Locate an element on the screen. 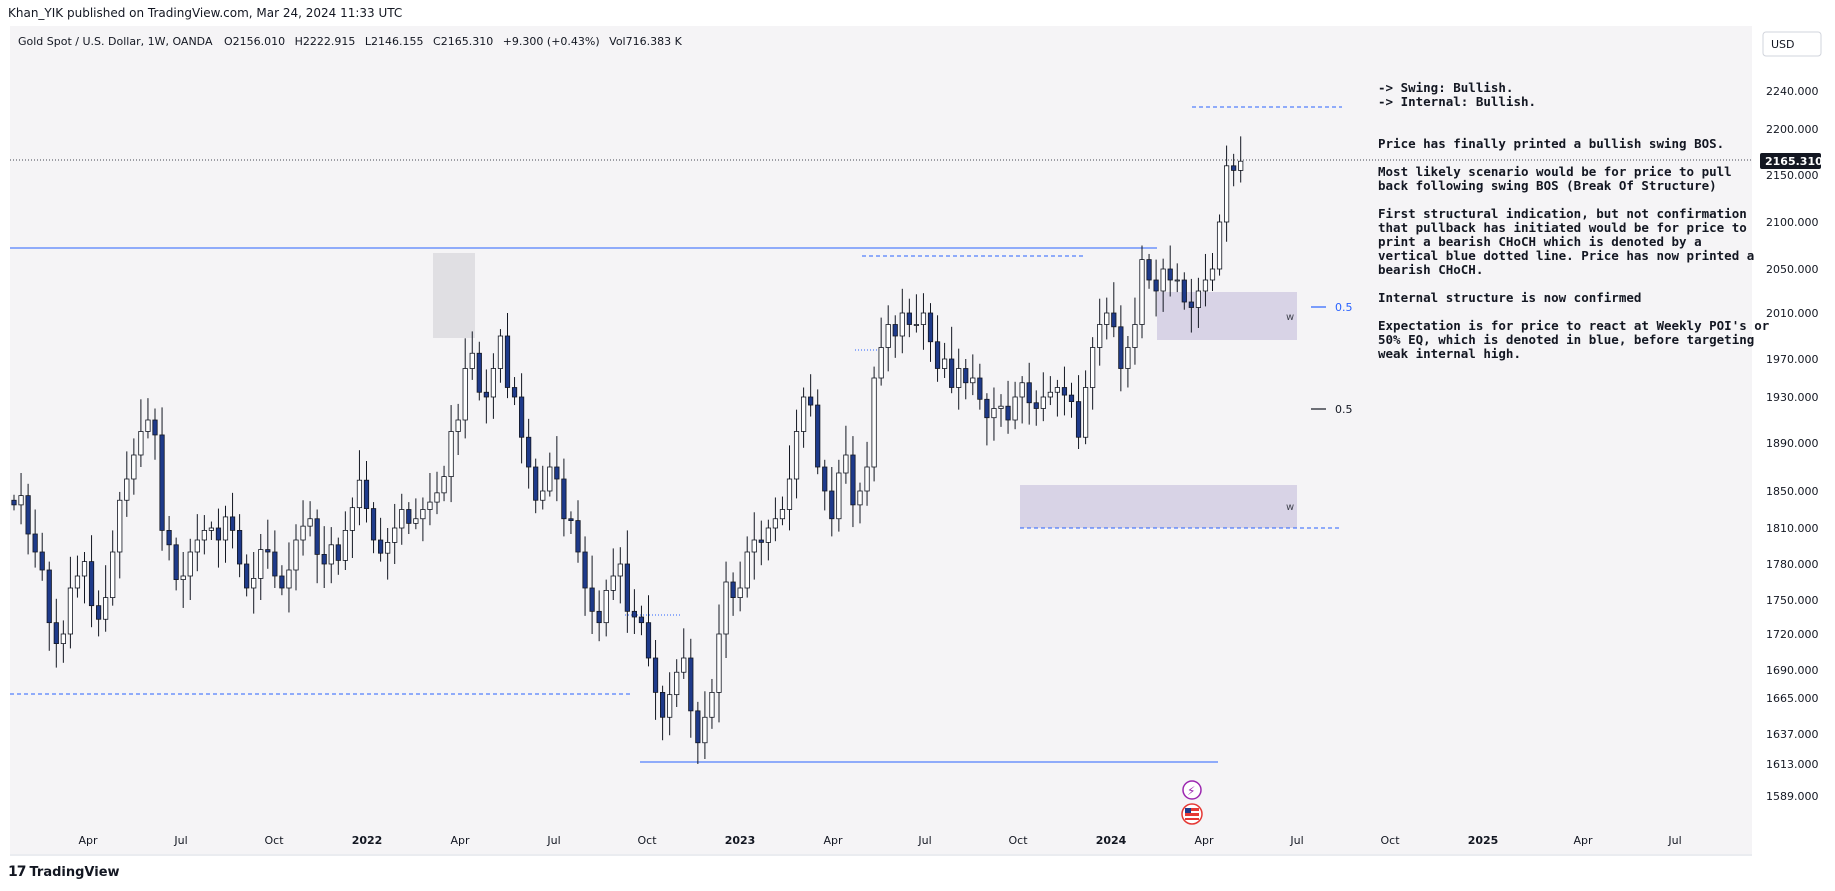 The image size is (1835, 891). us-flag-icon is located at coordinates (1192, 814).